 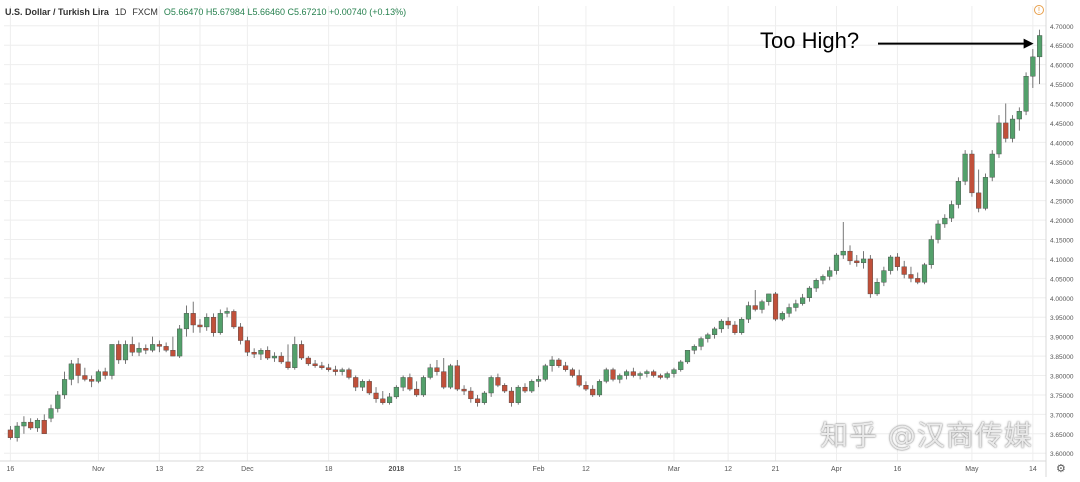 I want to click on x-tick-label: 15, so click(x=457, y=469).